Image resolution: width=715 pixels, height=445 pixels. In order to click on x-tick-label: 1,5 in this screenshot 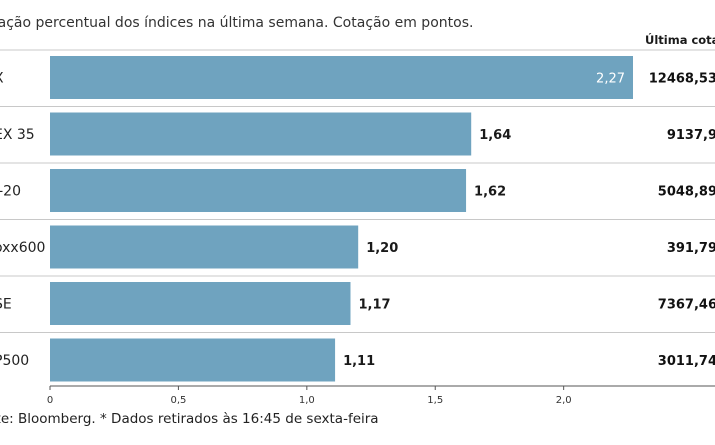, I will do `click(435, 400)`.